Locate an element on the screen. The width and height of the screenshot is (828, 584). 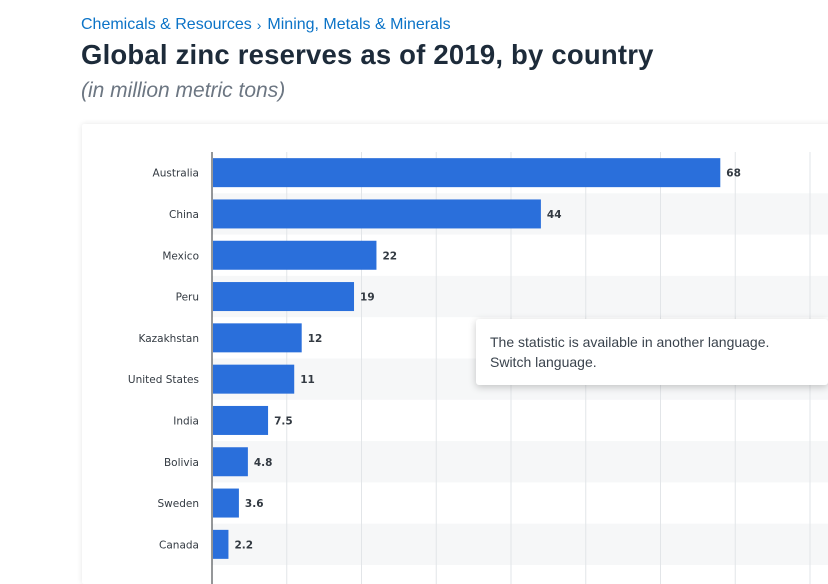
bar-sweden is located at coordinates (226, 503).